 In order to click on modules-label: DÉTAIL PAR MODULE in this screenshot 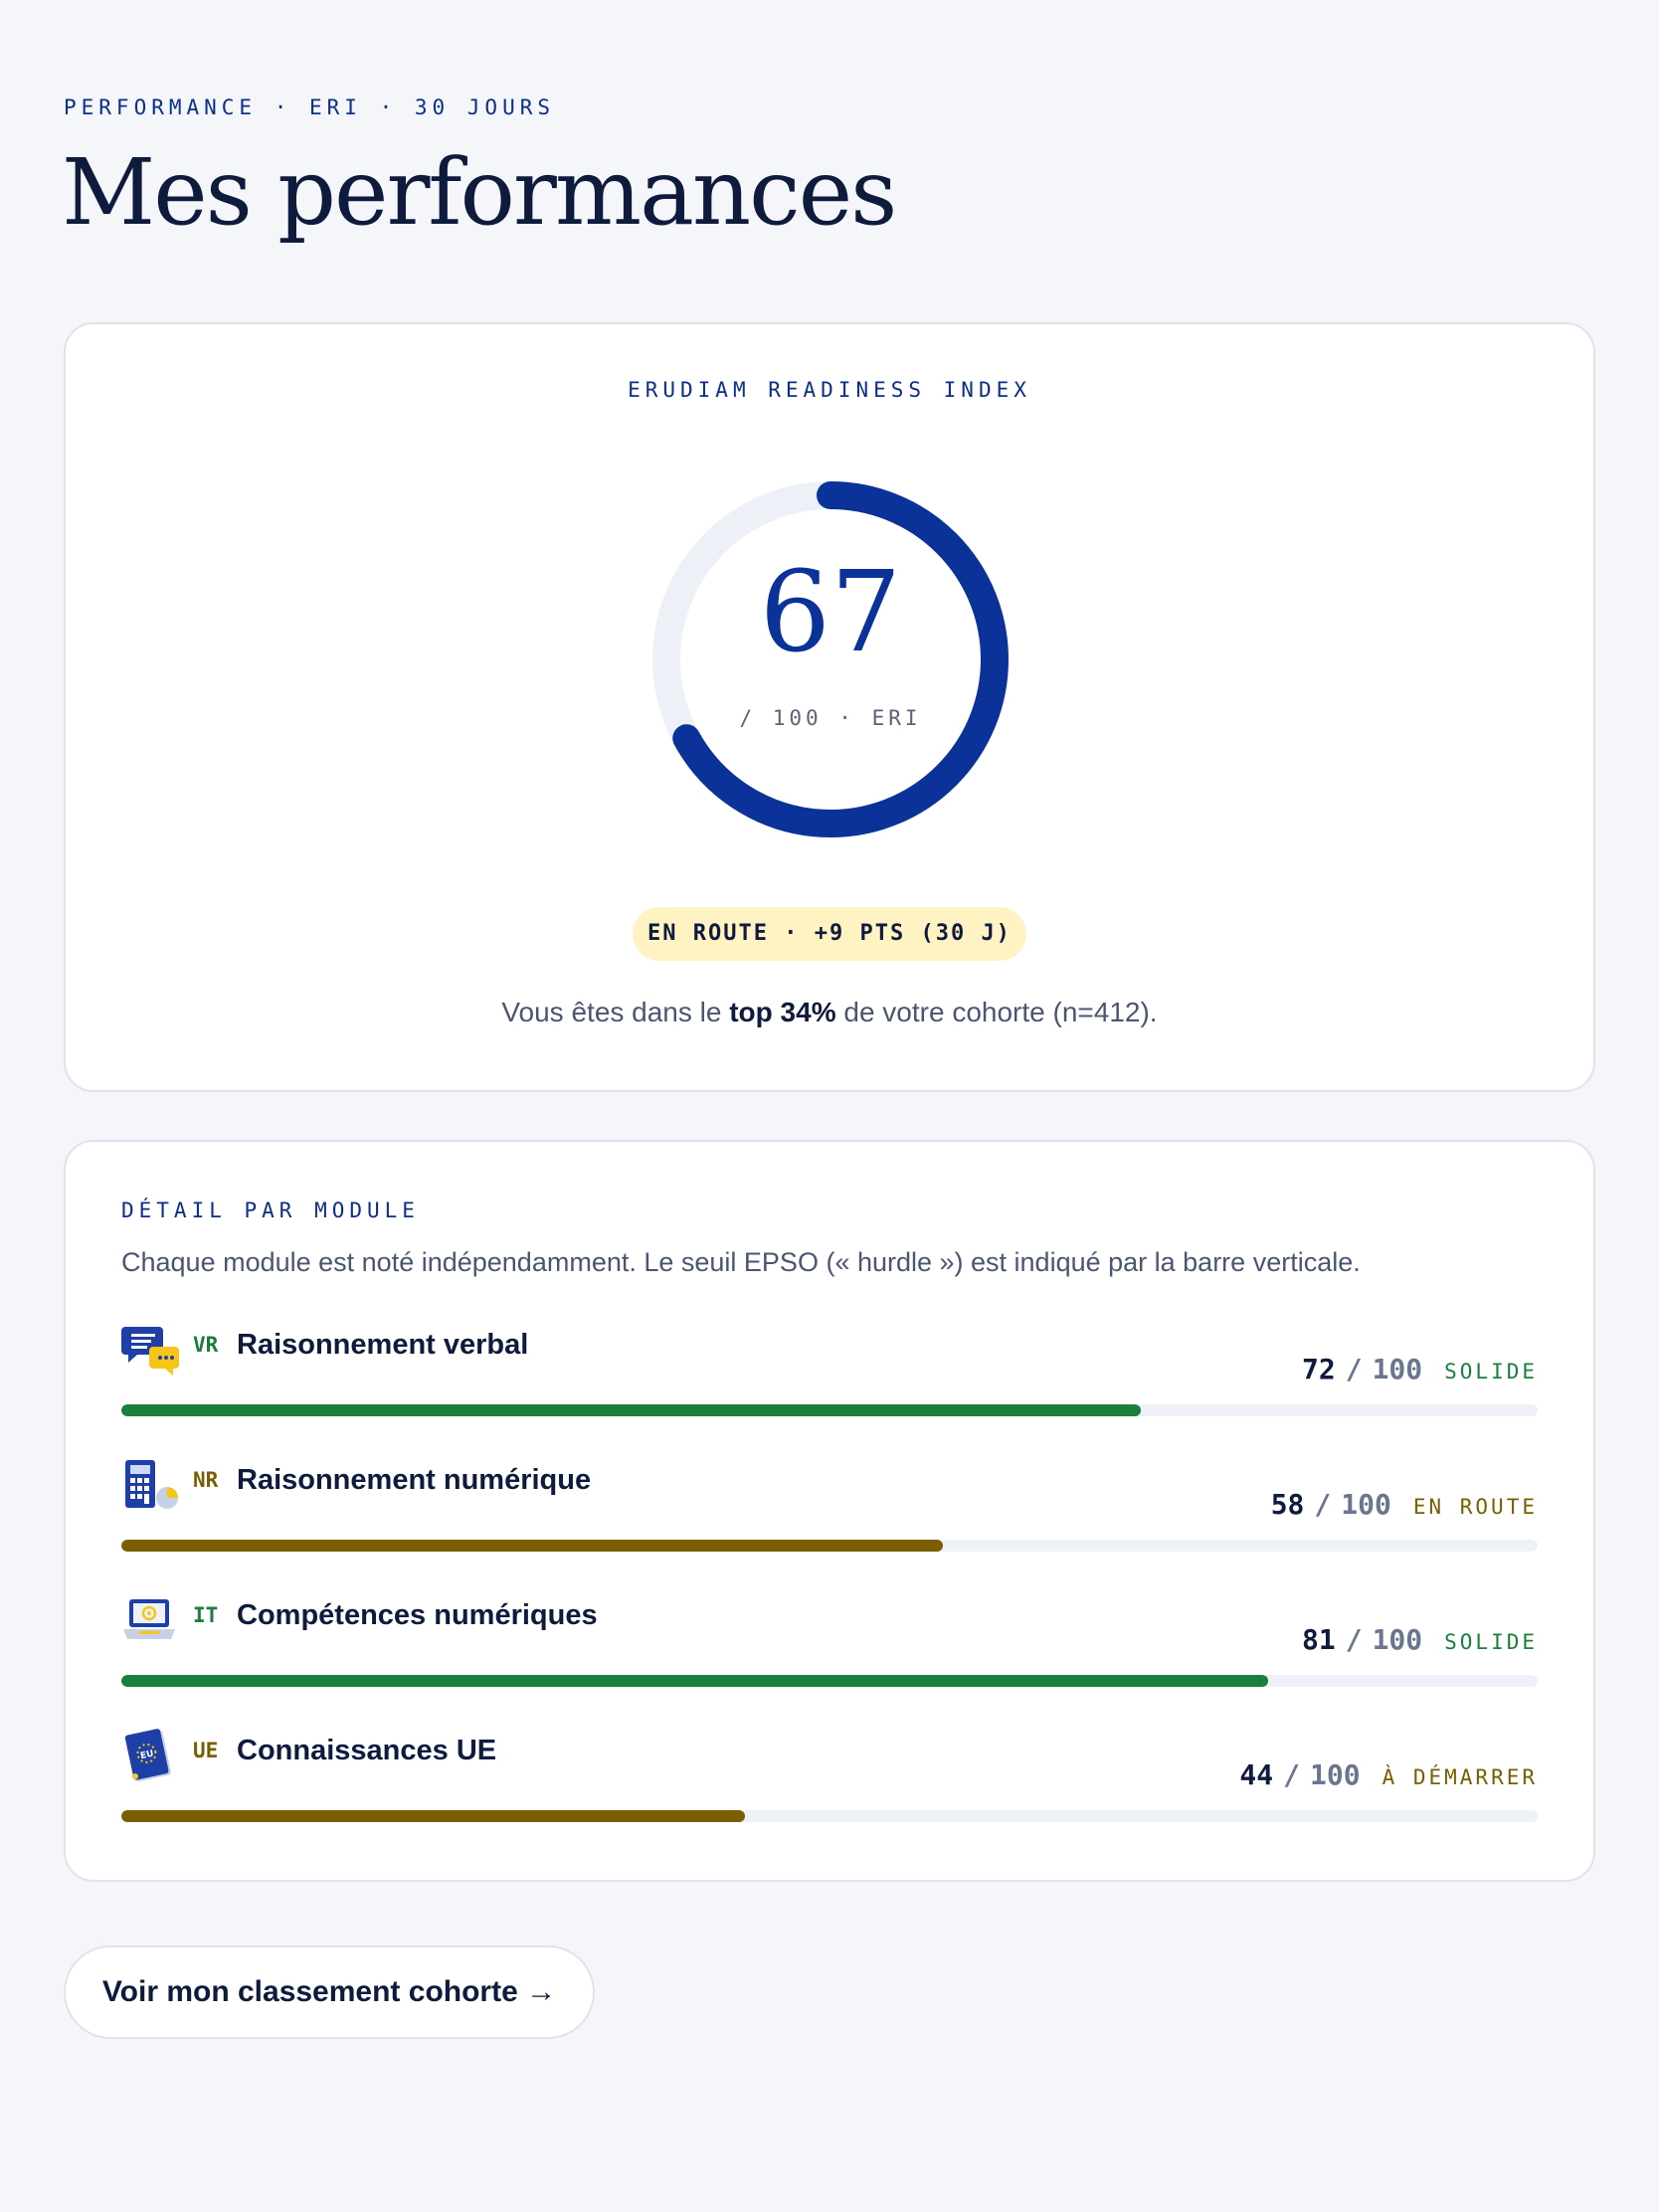, I will do `click(270, 1210)`.